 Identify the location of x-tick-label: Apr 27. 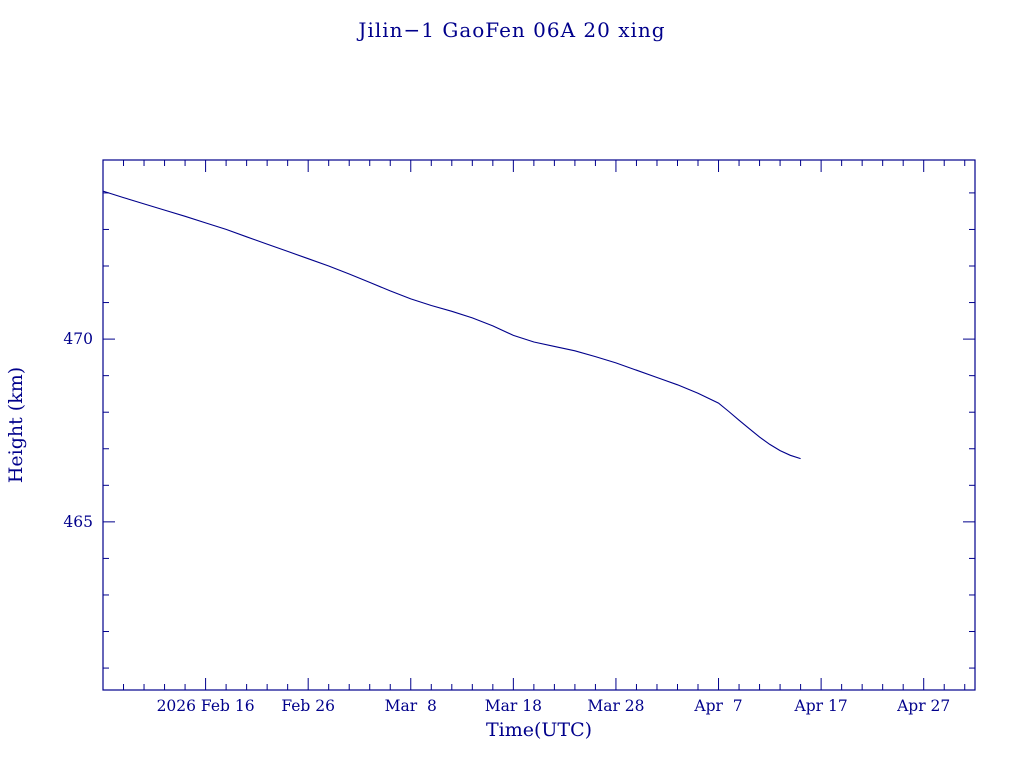
(923, 706).